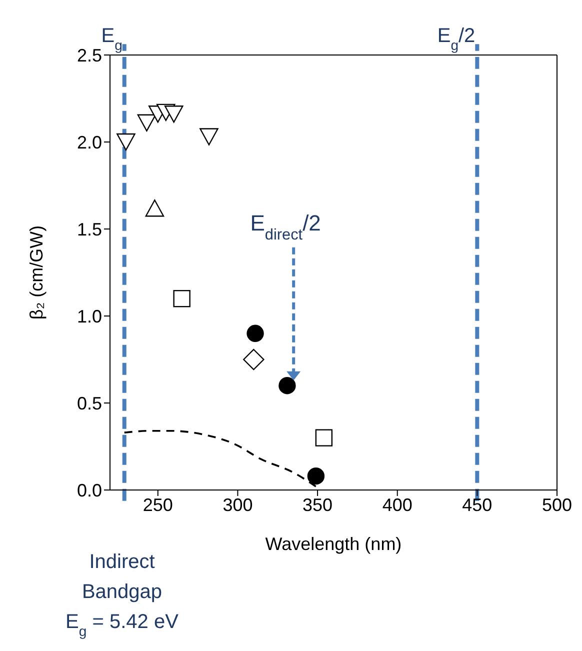 This screenshot has width=582, height=651. I want to click on x-tick-label: 250, so click(157, 504).